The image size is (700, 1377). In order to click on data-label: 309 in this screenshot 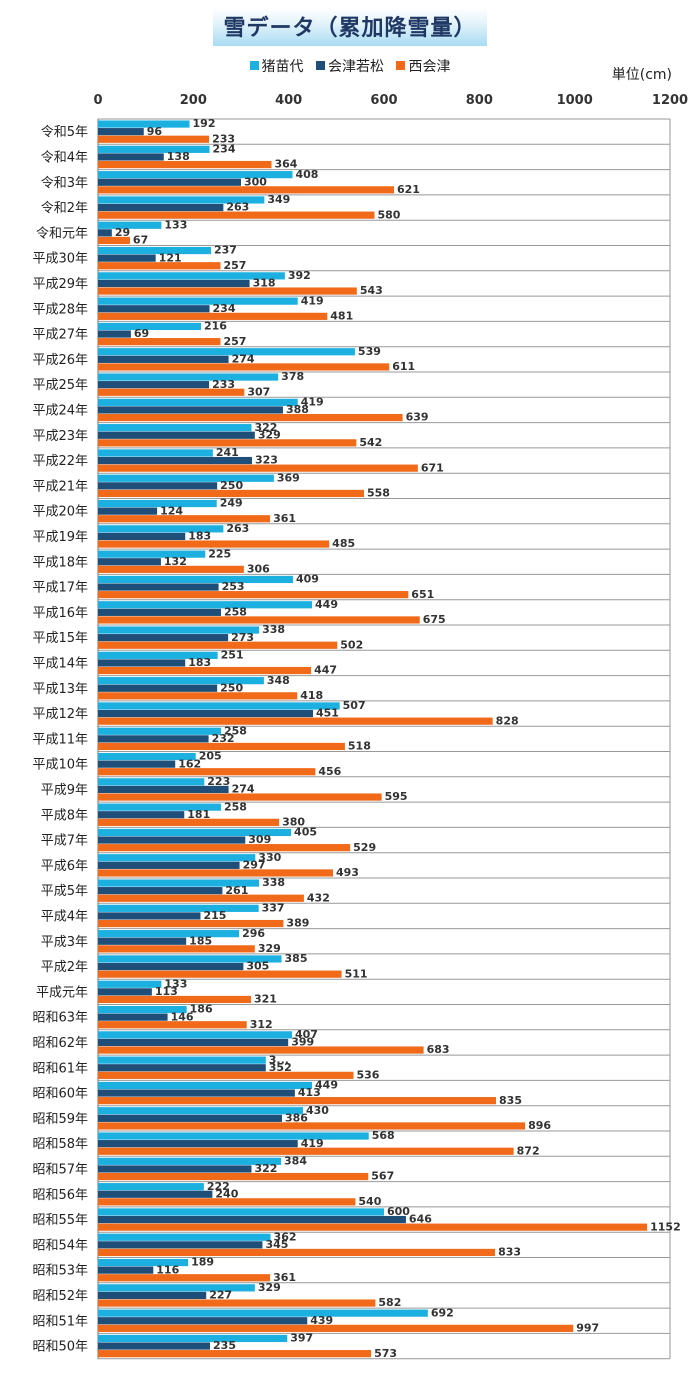, I will do `click(259, 839)`.